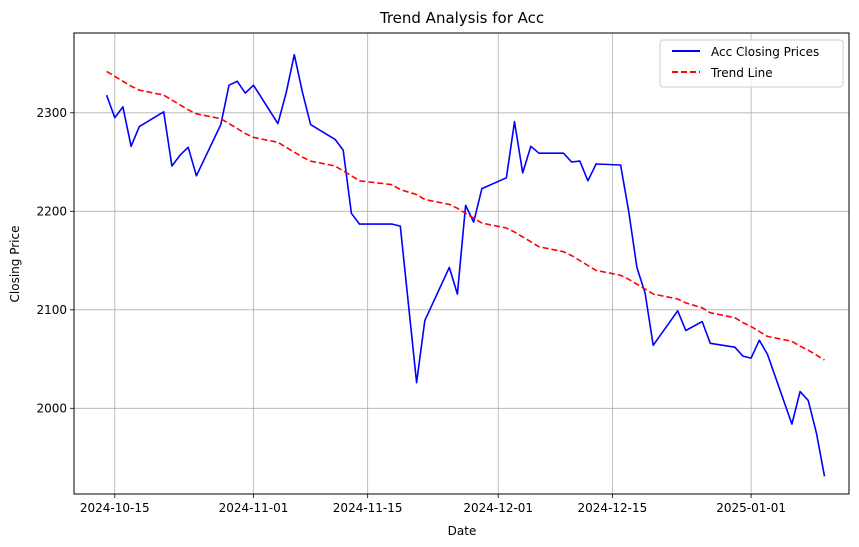  What do you see at coordinates (51, 211) in the screenshot?
I see `y-tick-label: 2200` at bounding box center [51, 211].